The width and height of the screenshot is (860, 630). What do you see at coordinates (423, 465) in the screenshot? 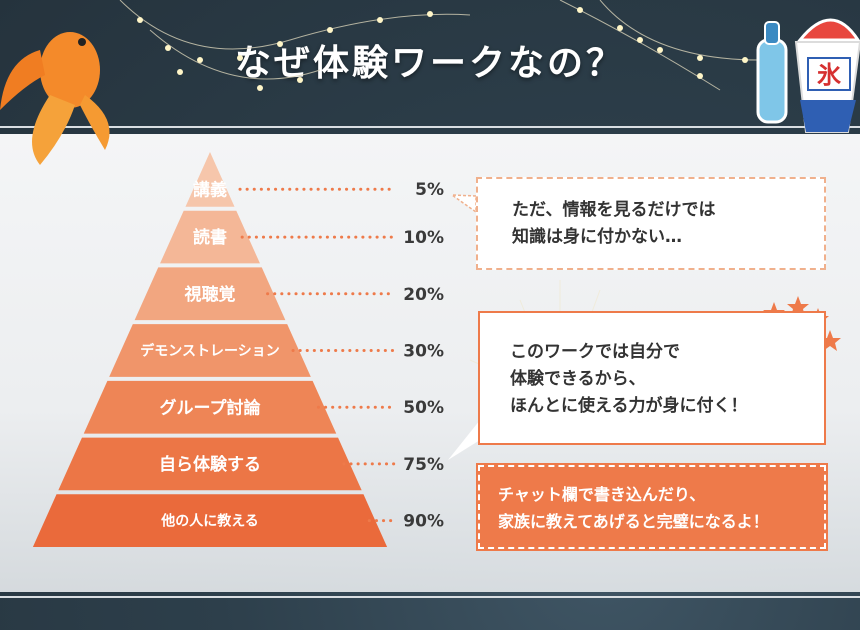
I see `tier-percentage: 75%` at bounding box center [423, 465].